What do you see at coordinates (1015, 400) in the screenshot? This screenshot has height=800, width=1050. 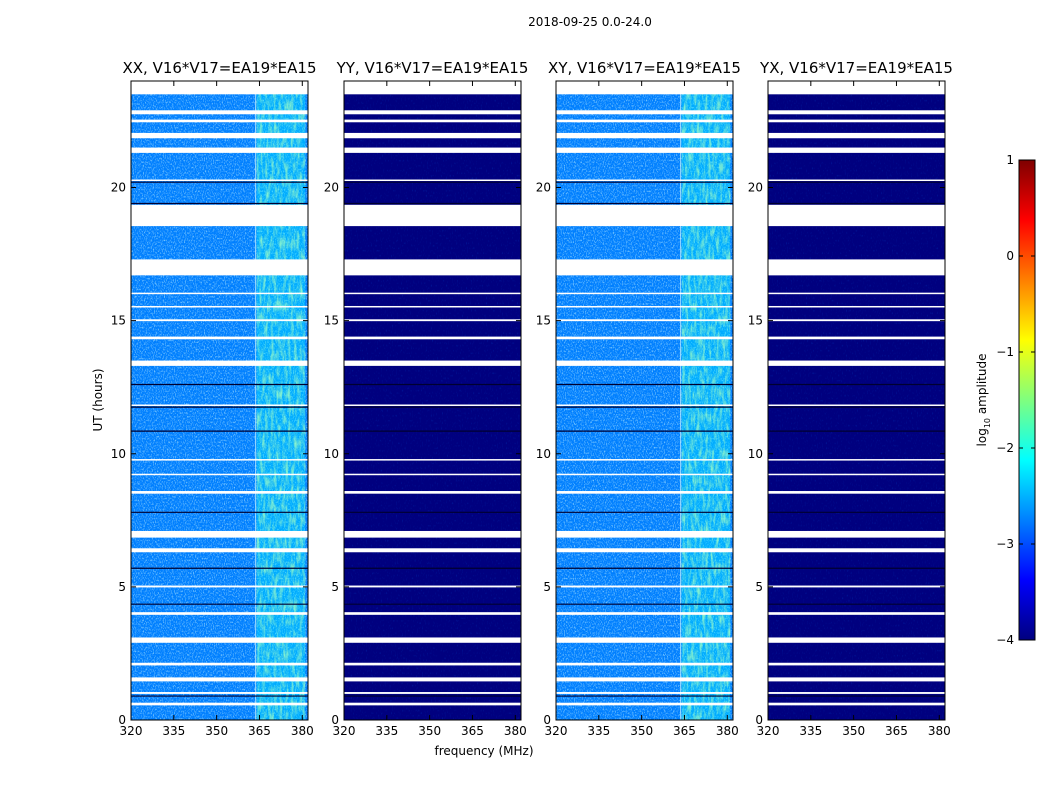 I see `colorbar-ticks: 1 0 −1 −2 −3 −4` at bounding box center [1015, 400].